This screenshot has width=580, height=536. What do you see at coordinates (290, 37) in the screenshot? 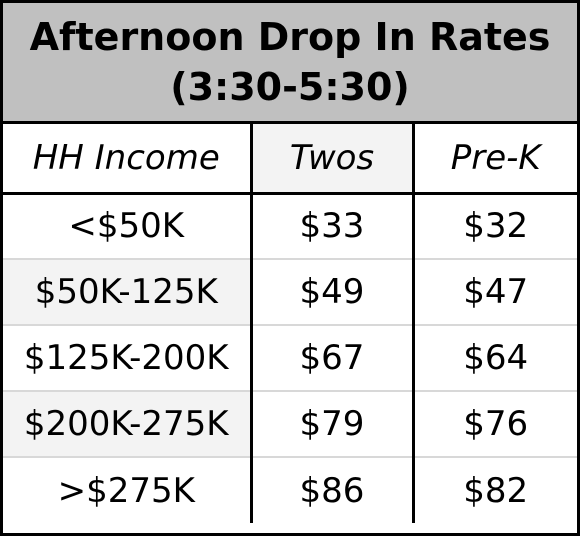
I see `table-title-line-1: Afternoon Drop In Rates` at bounding box center [290, 37].